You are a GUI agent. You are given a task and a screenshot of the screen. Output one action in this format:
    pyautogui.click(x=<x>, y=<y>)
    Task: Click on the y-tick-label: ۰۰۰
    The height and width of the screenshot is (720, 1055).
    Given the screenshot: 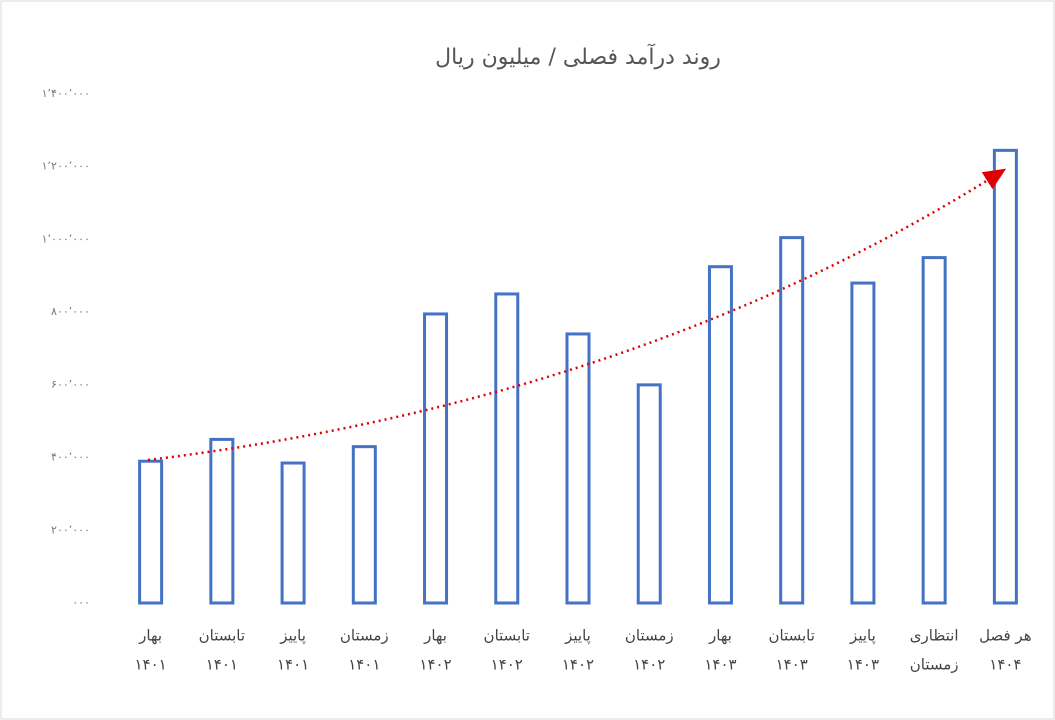 What is the action you would take?
    pyautogui.click(x=81, y=602)
    